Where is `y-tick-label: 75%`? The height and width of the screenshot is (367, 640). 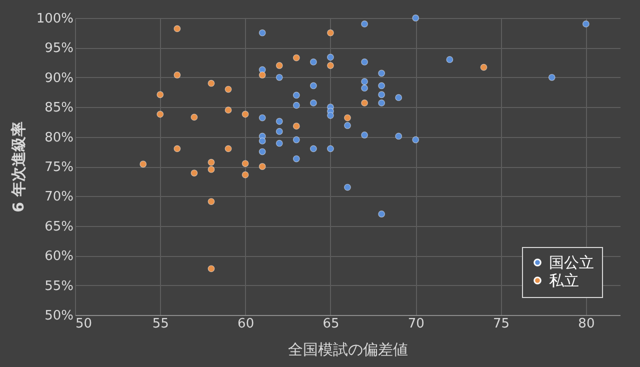 y-tick-label: 75% is located at coordinates (59, 167).